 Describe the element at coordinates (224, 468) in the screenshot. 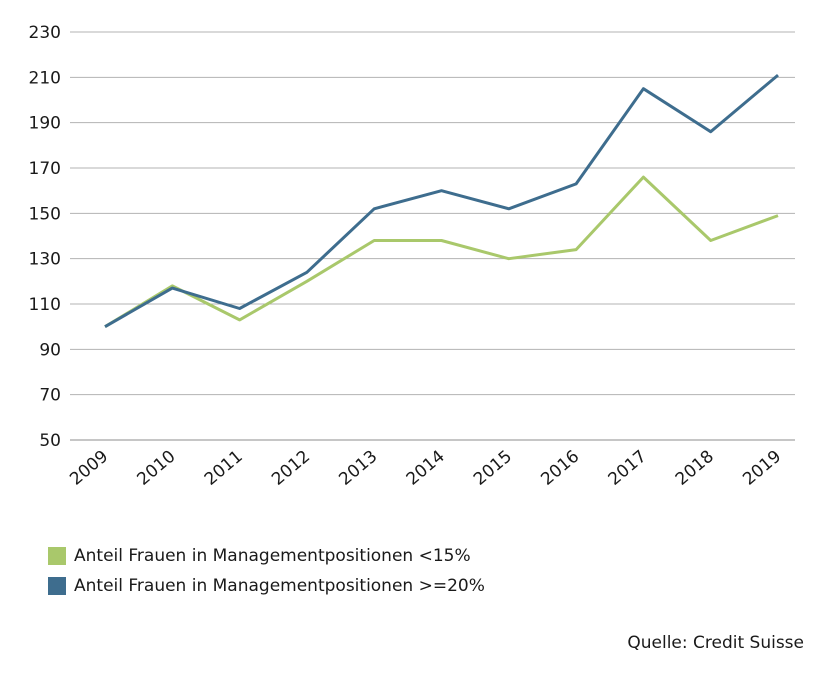

I see `x-tick-label: 2011` at that location.